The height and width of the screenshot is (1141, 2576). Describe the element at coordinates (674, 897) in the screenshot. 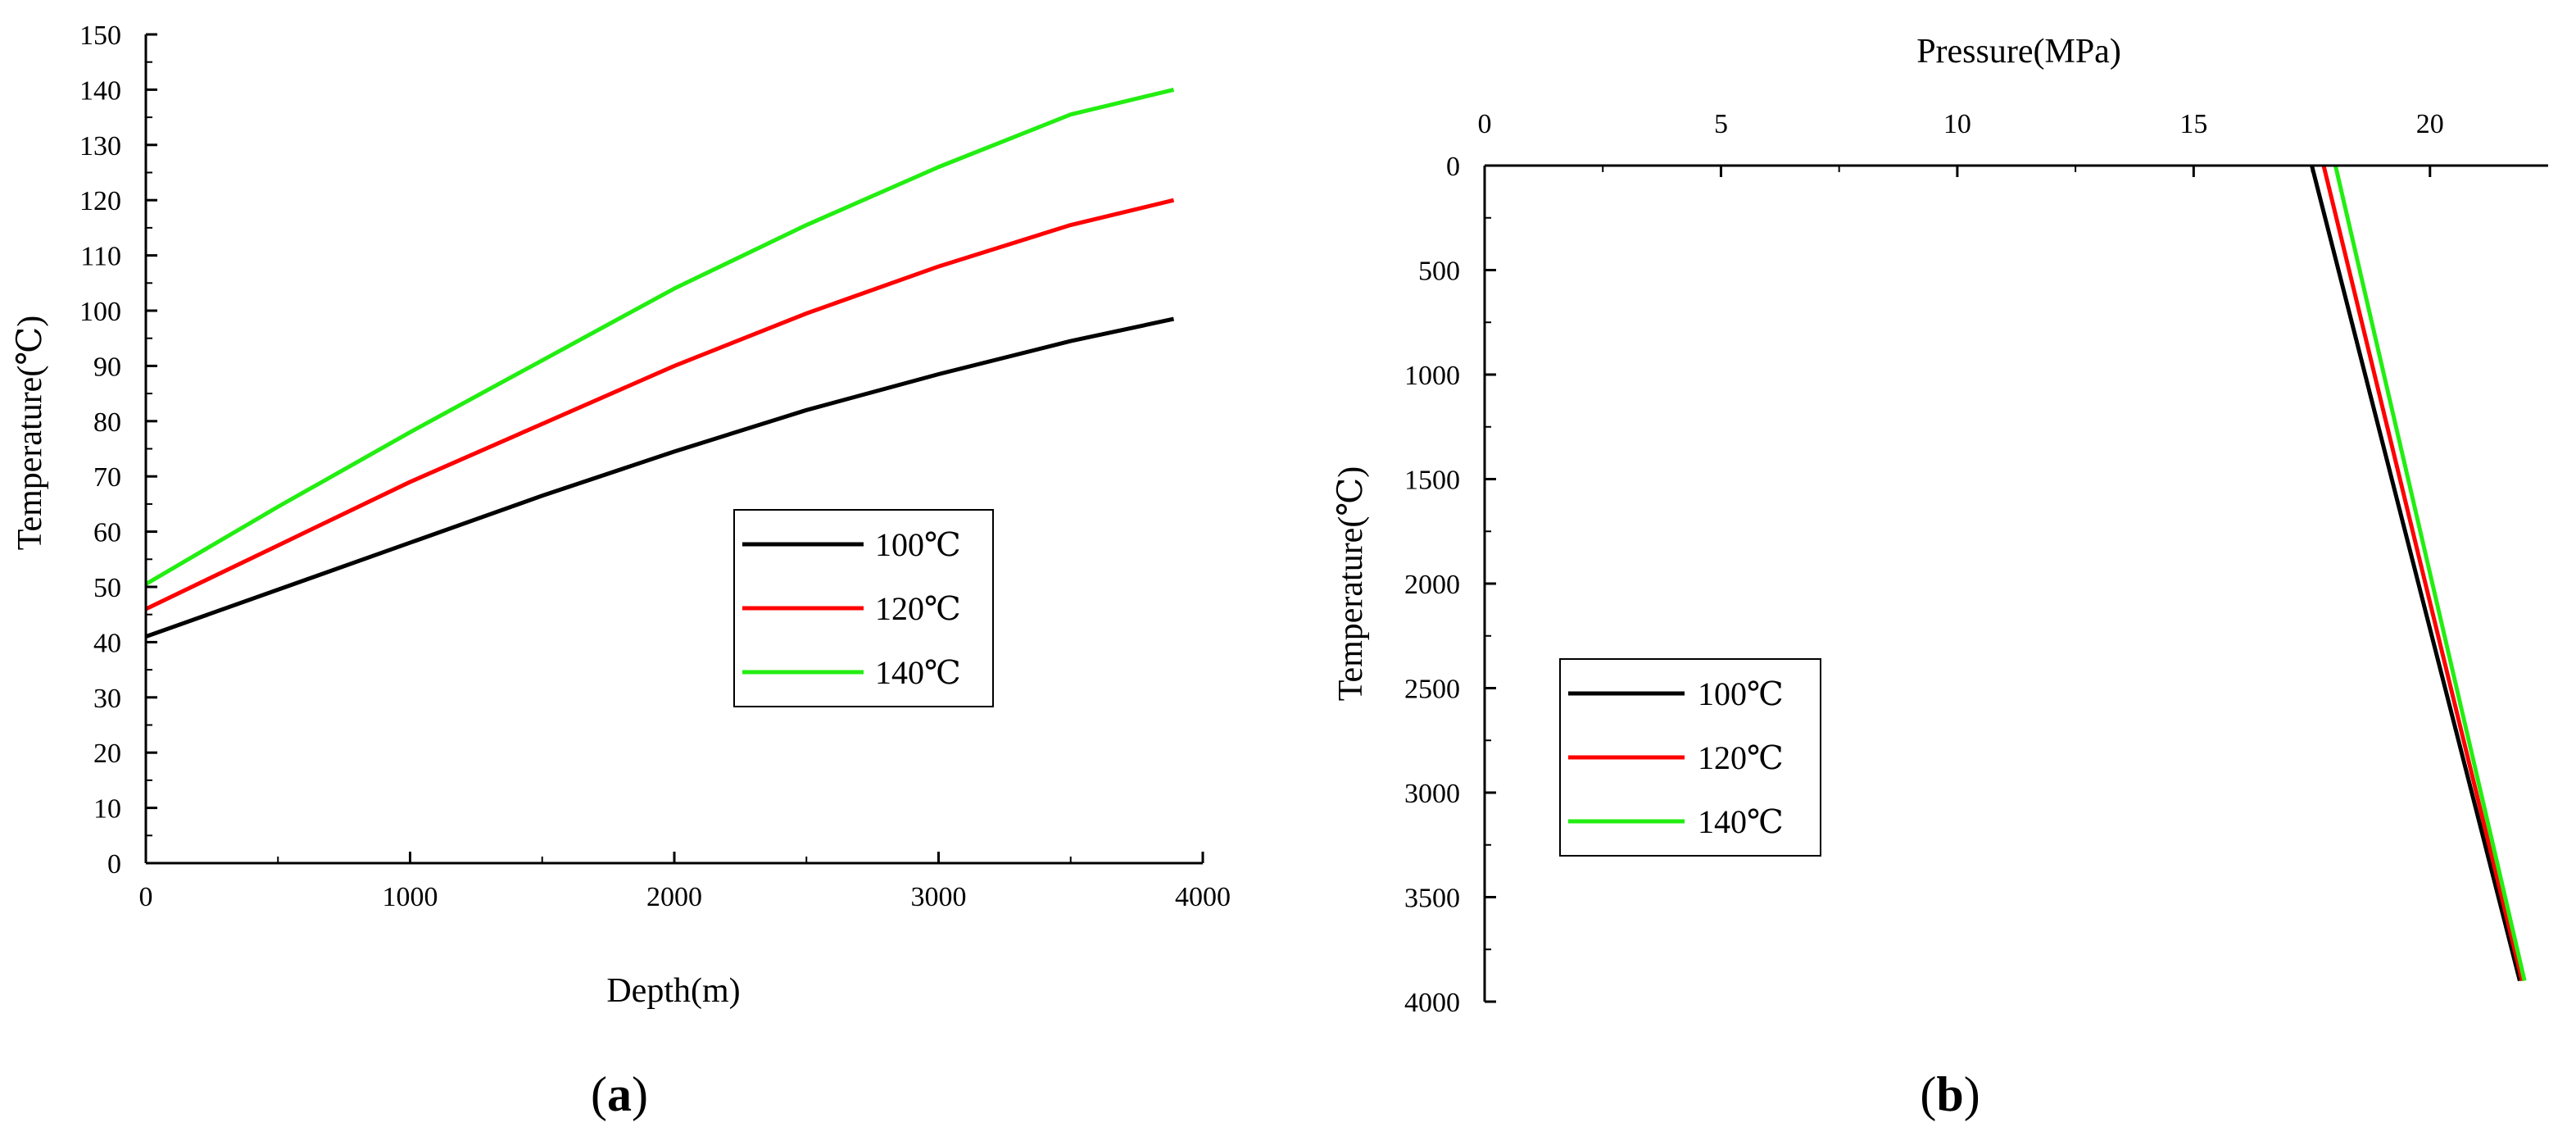

I see `panel-a-x-tick-label: 2000` at that location.